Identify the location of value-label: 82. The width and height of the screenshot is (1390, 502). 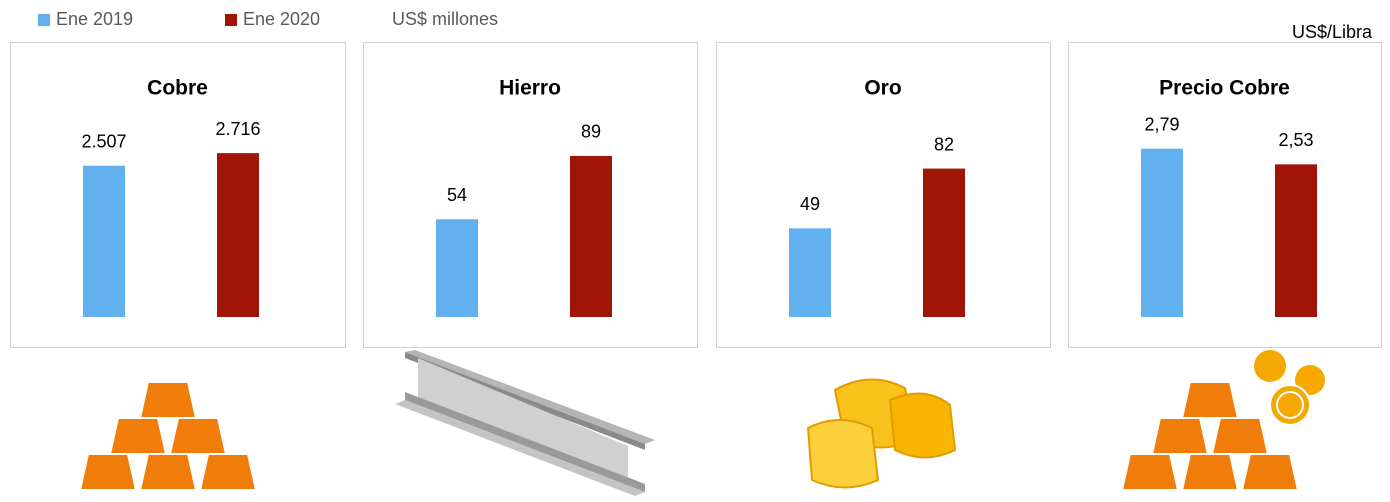
(944, 144).